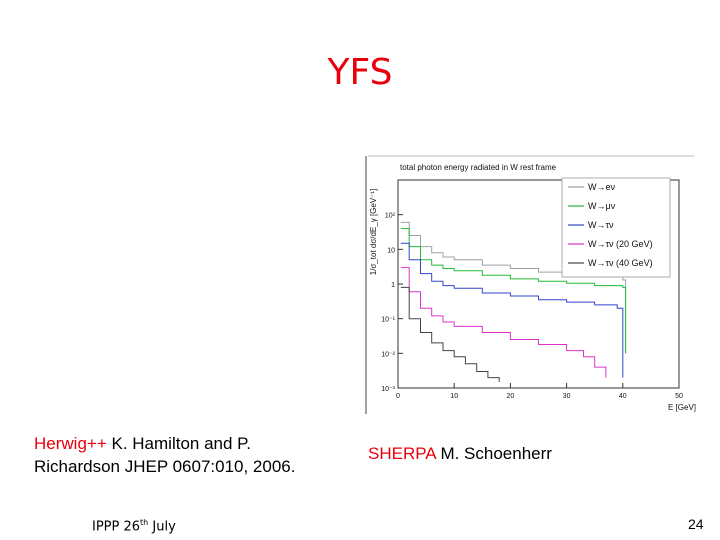 This screenshot has height=540, width=720. What do you see at coordinates (373, 232) in the screenshot?
I see `y-axis-label: 1/σ_tot dσ/dE_γ [GeV⁻¹]` at bounding box center [373, 232].